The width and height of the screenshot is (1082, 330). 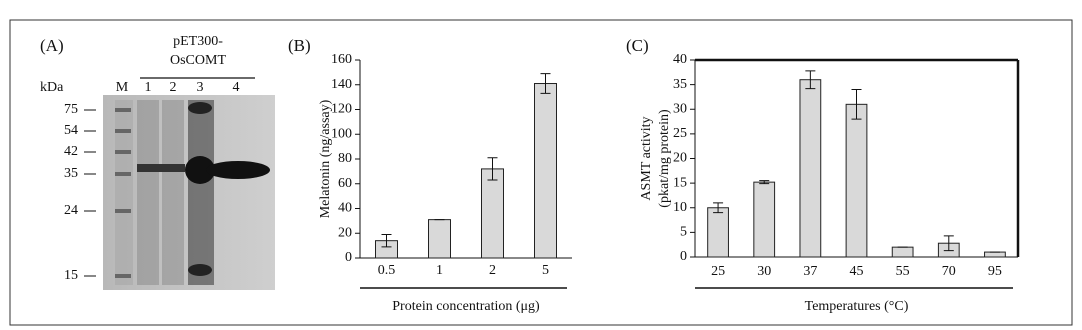 I want to click on lane-label: M, so click(x=122, y=87).